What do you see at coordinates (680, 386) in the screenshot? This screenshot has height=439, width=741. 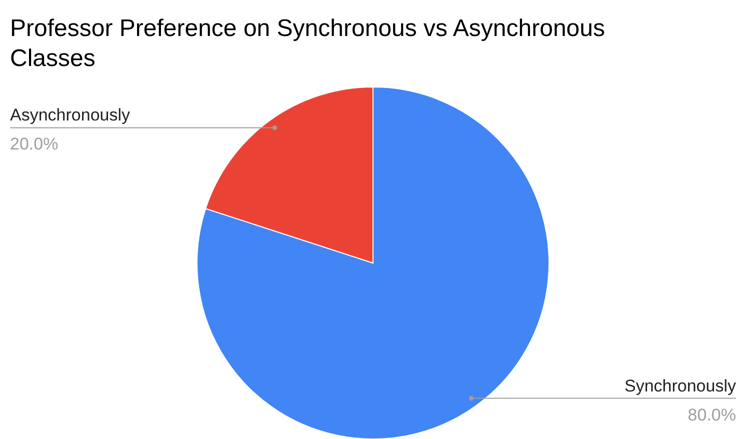 I see `slice-label: Synchronously` at bounding box center [680, 386].